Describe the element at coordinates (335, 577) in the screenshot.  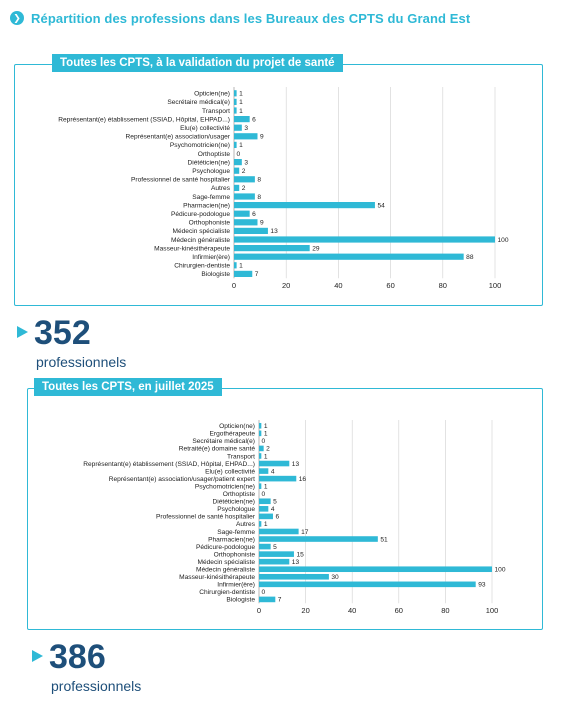
I see `data-label: 30` at that location.